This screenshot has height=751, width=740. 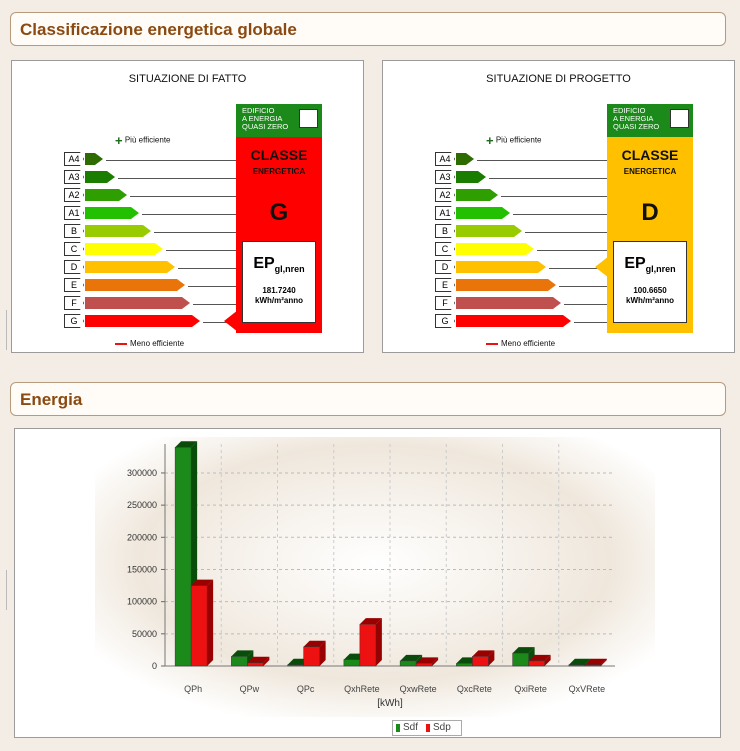 I want to click on ep-symbol: EP, so click(x=264, y=263).